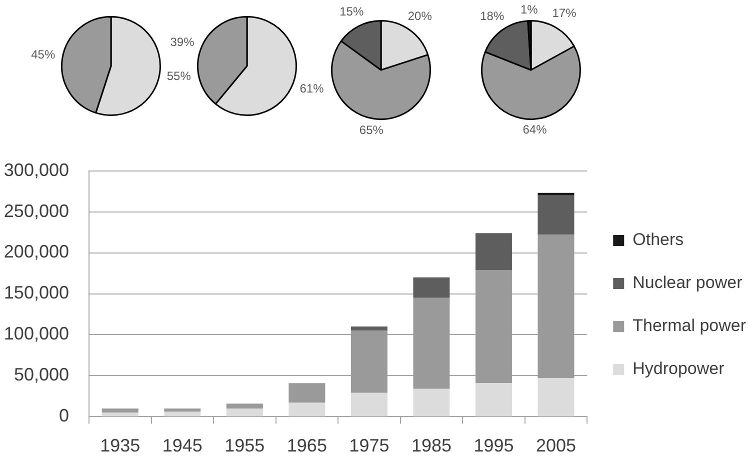  Describe the element at coordinates (535, 129) in the screenshot. I see `data-label: 64%` at that location.